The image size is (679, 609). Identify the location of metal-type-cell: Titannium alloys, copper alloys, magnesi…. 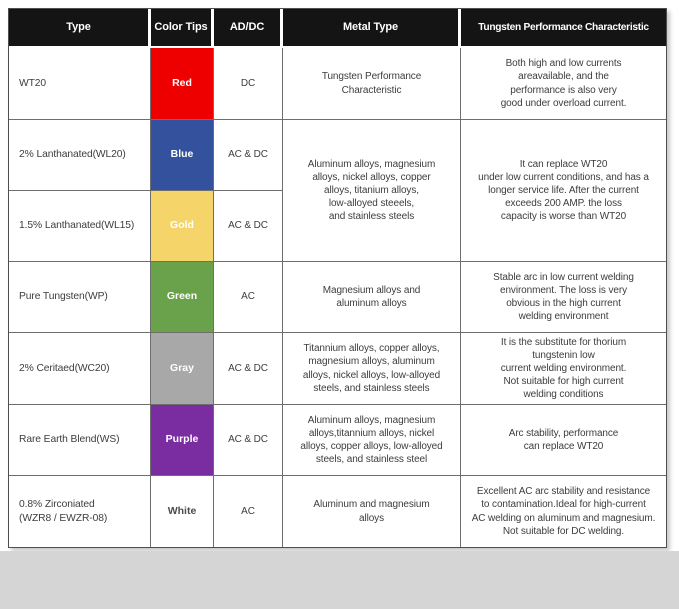
(372, 369).